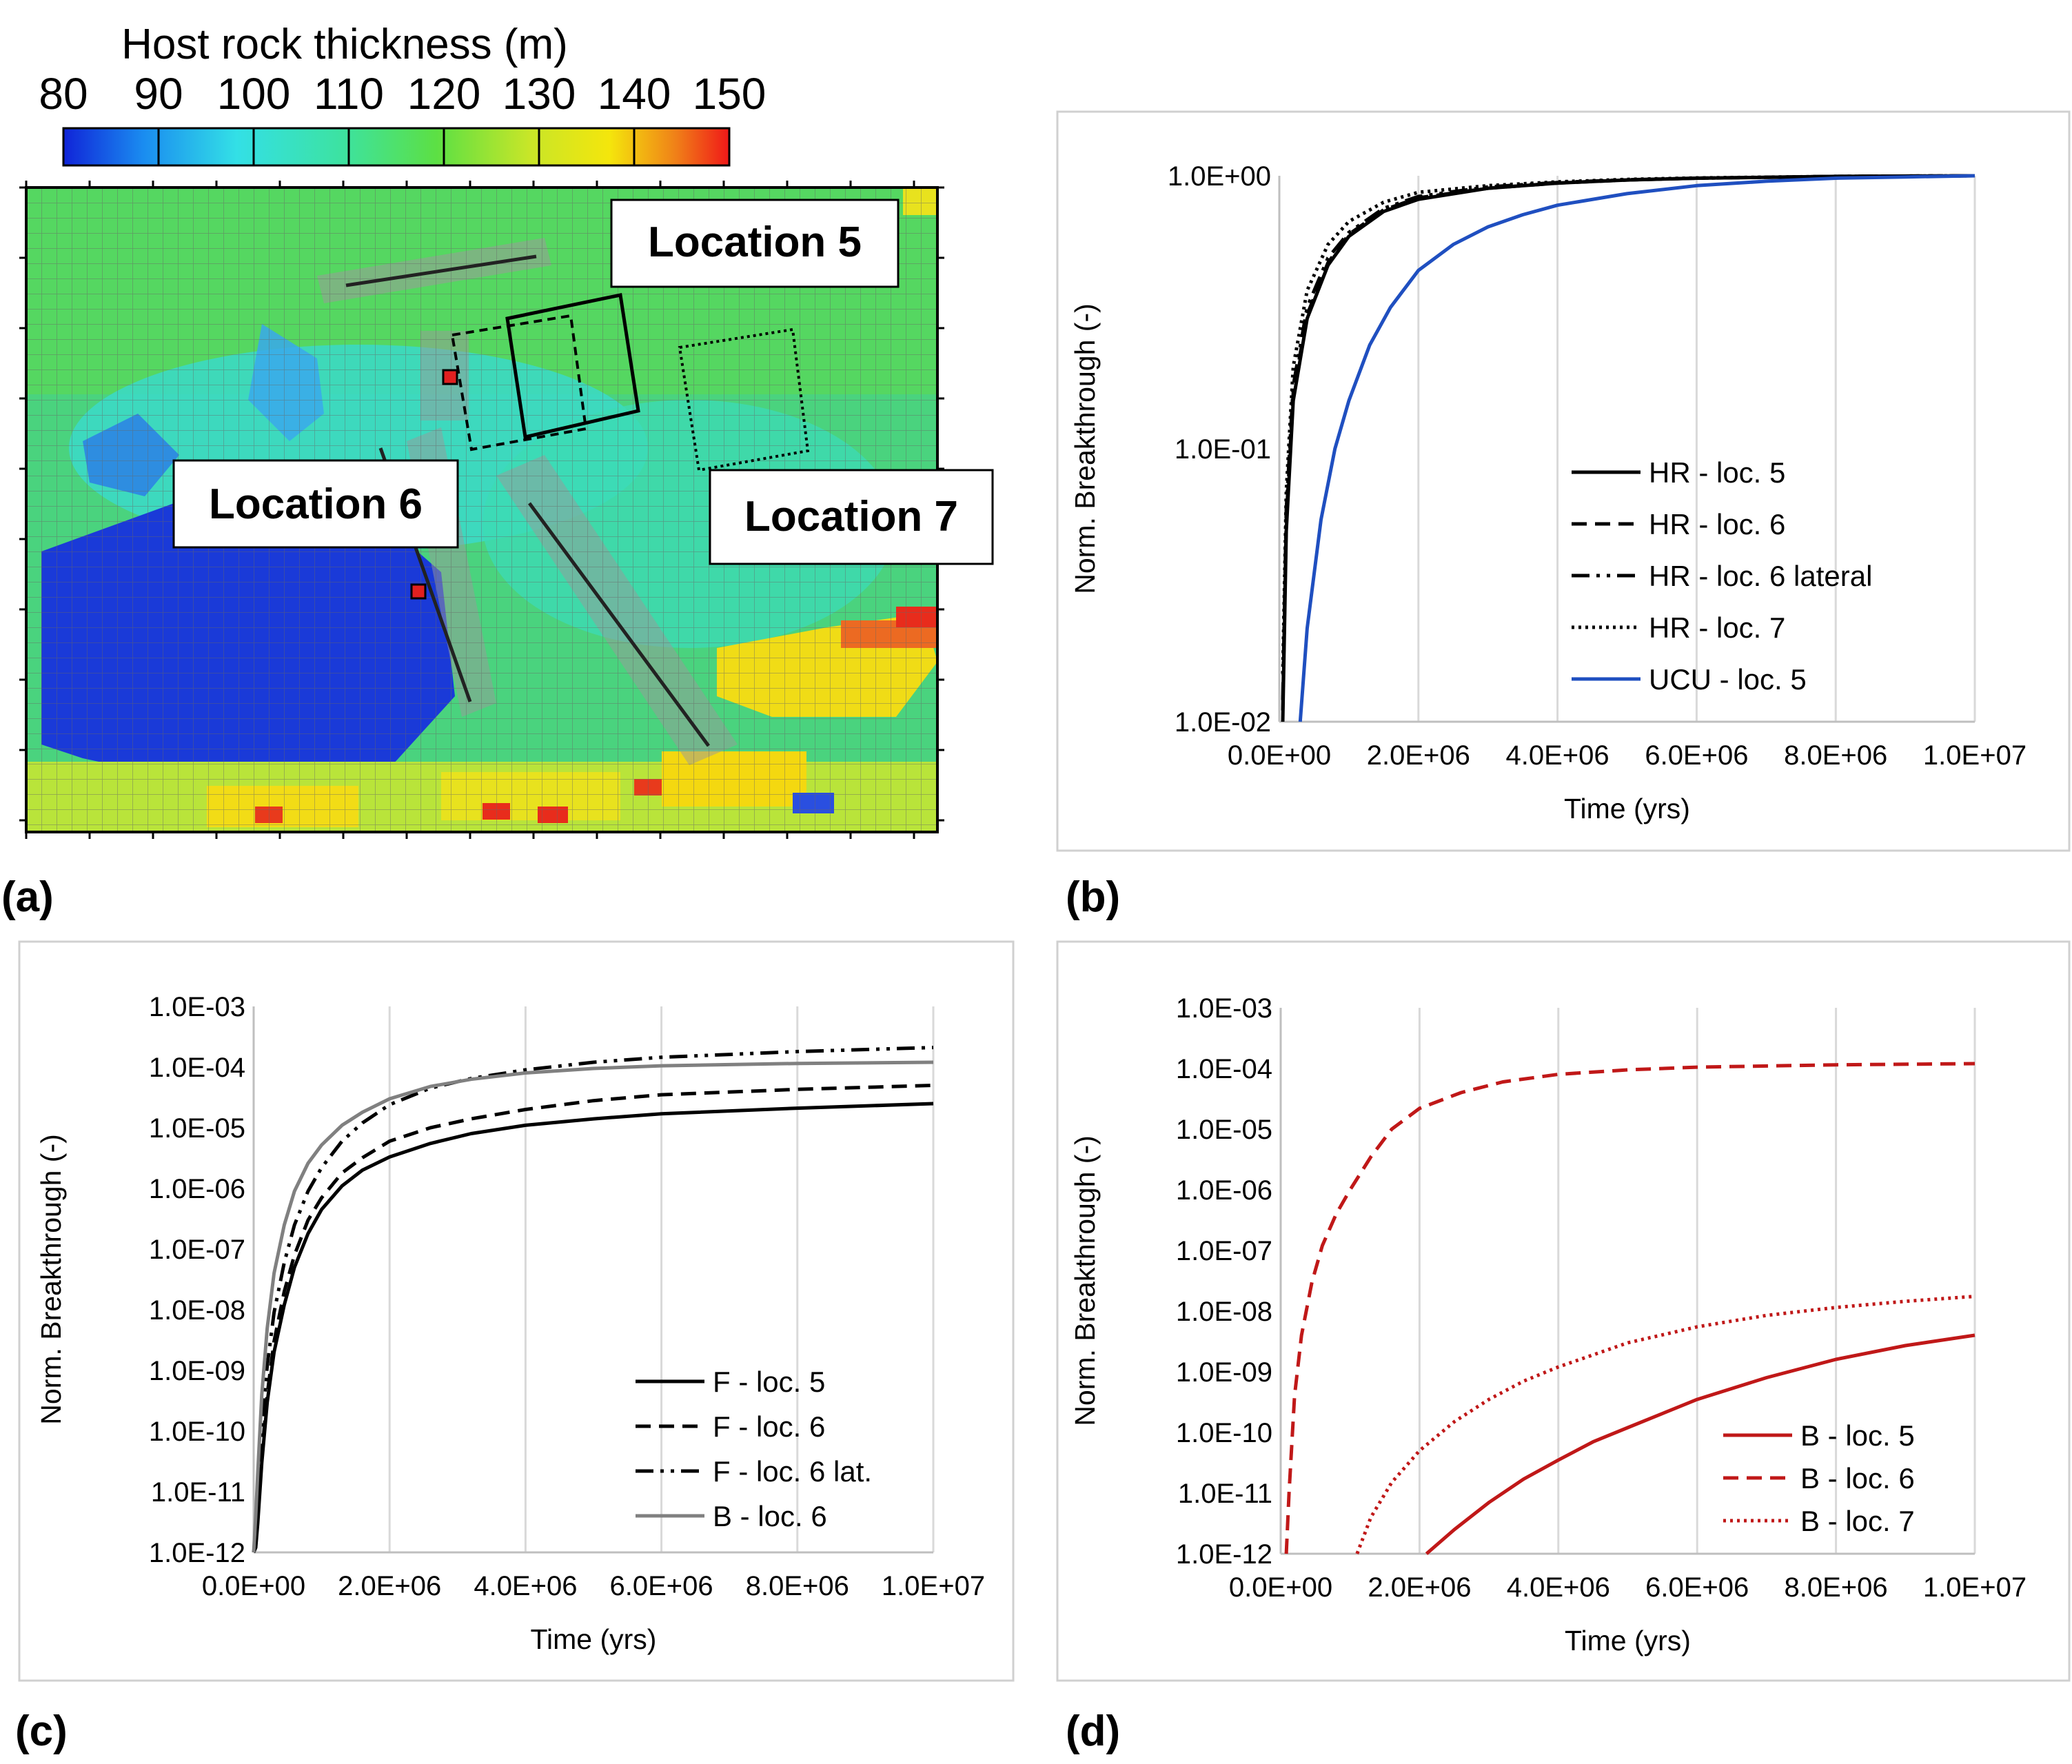 Image resolution: width=2072 pixels, height=1764 pixels. I want to click on panel-label-d: (d), so click(1093, 1731).